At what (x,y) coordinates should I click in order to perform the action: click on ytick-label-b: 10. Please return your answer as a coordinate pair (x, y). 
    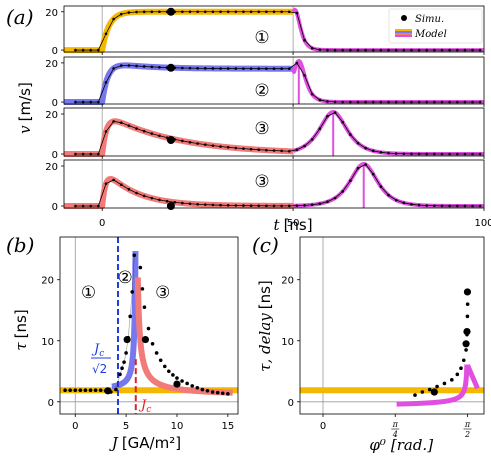
    Looking at the image, I should click on (47, 342).